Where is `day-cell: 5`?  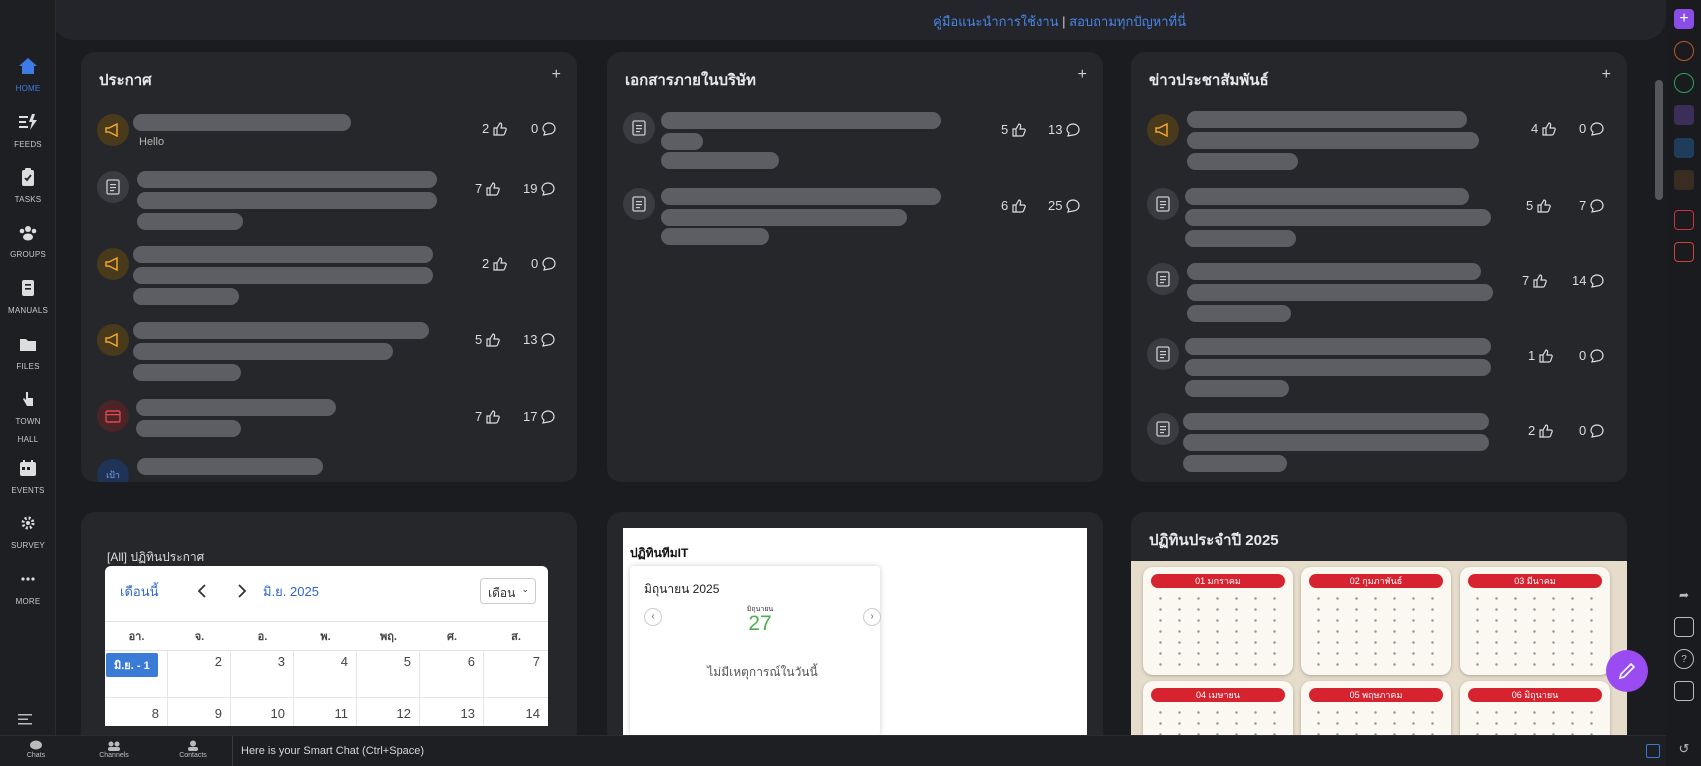
day-cell: 5 is located at coordinates (388, 674).